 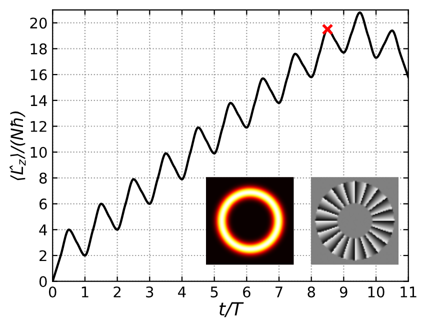 What do you see at coordinates (43, 282) in the screenshot?
I see `y-tick-label: 0` at bounding box center [43, 282].